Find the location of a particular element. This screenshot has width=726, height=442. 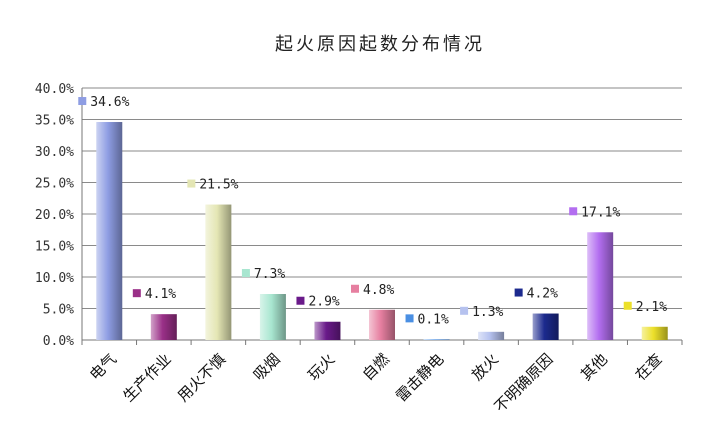

x-category-label: 其他 is located at coordinates (594, 367).